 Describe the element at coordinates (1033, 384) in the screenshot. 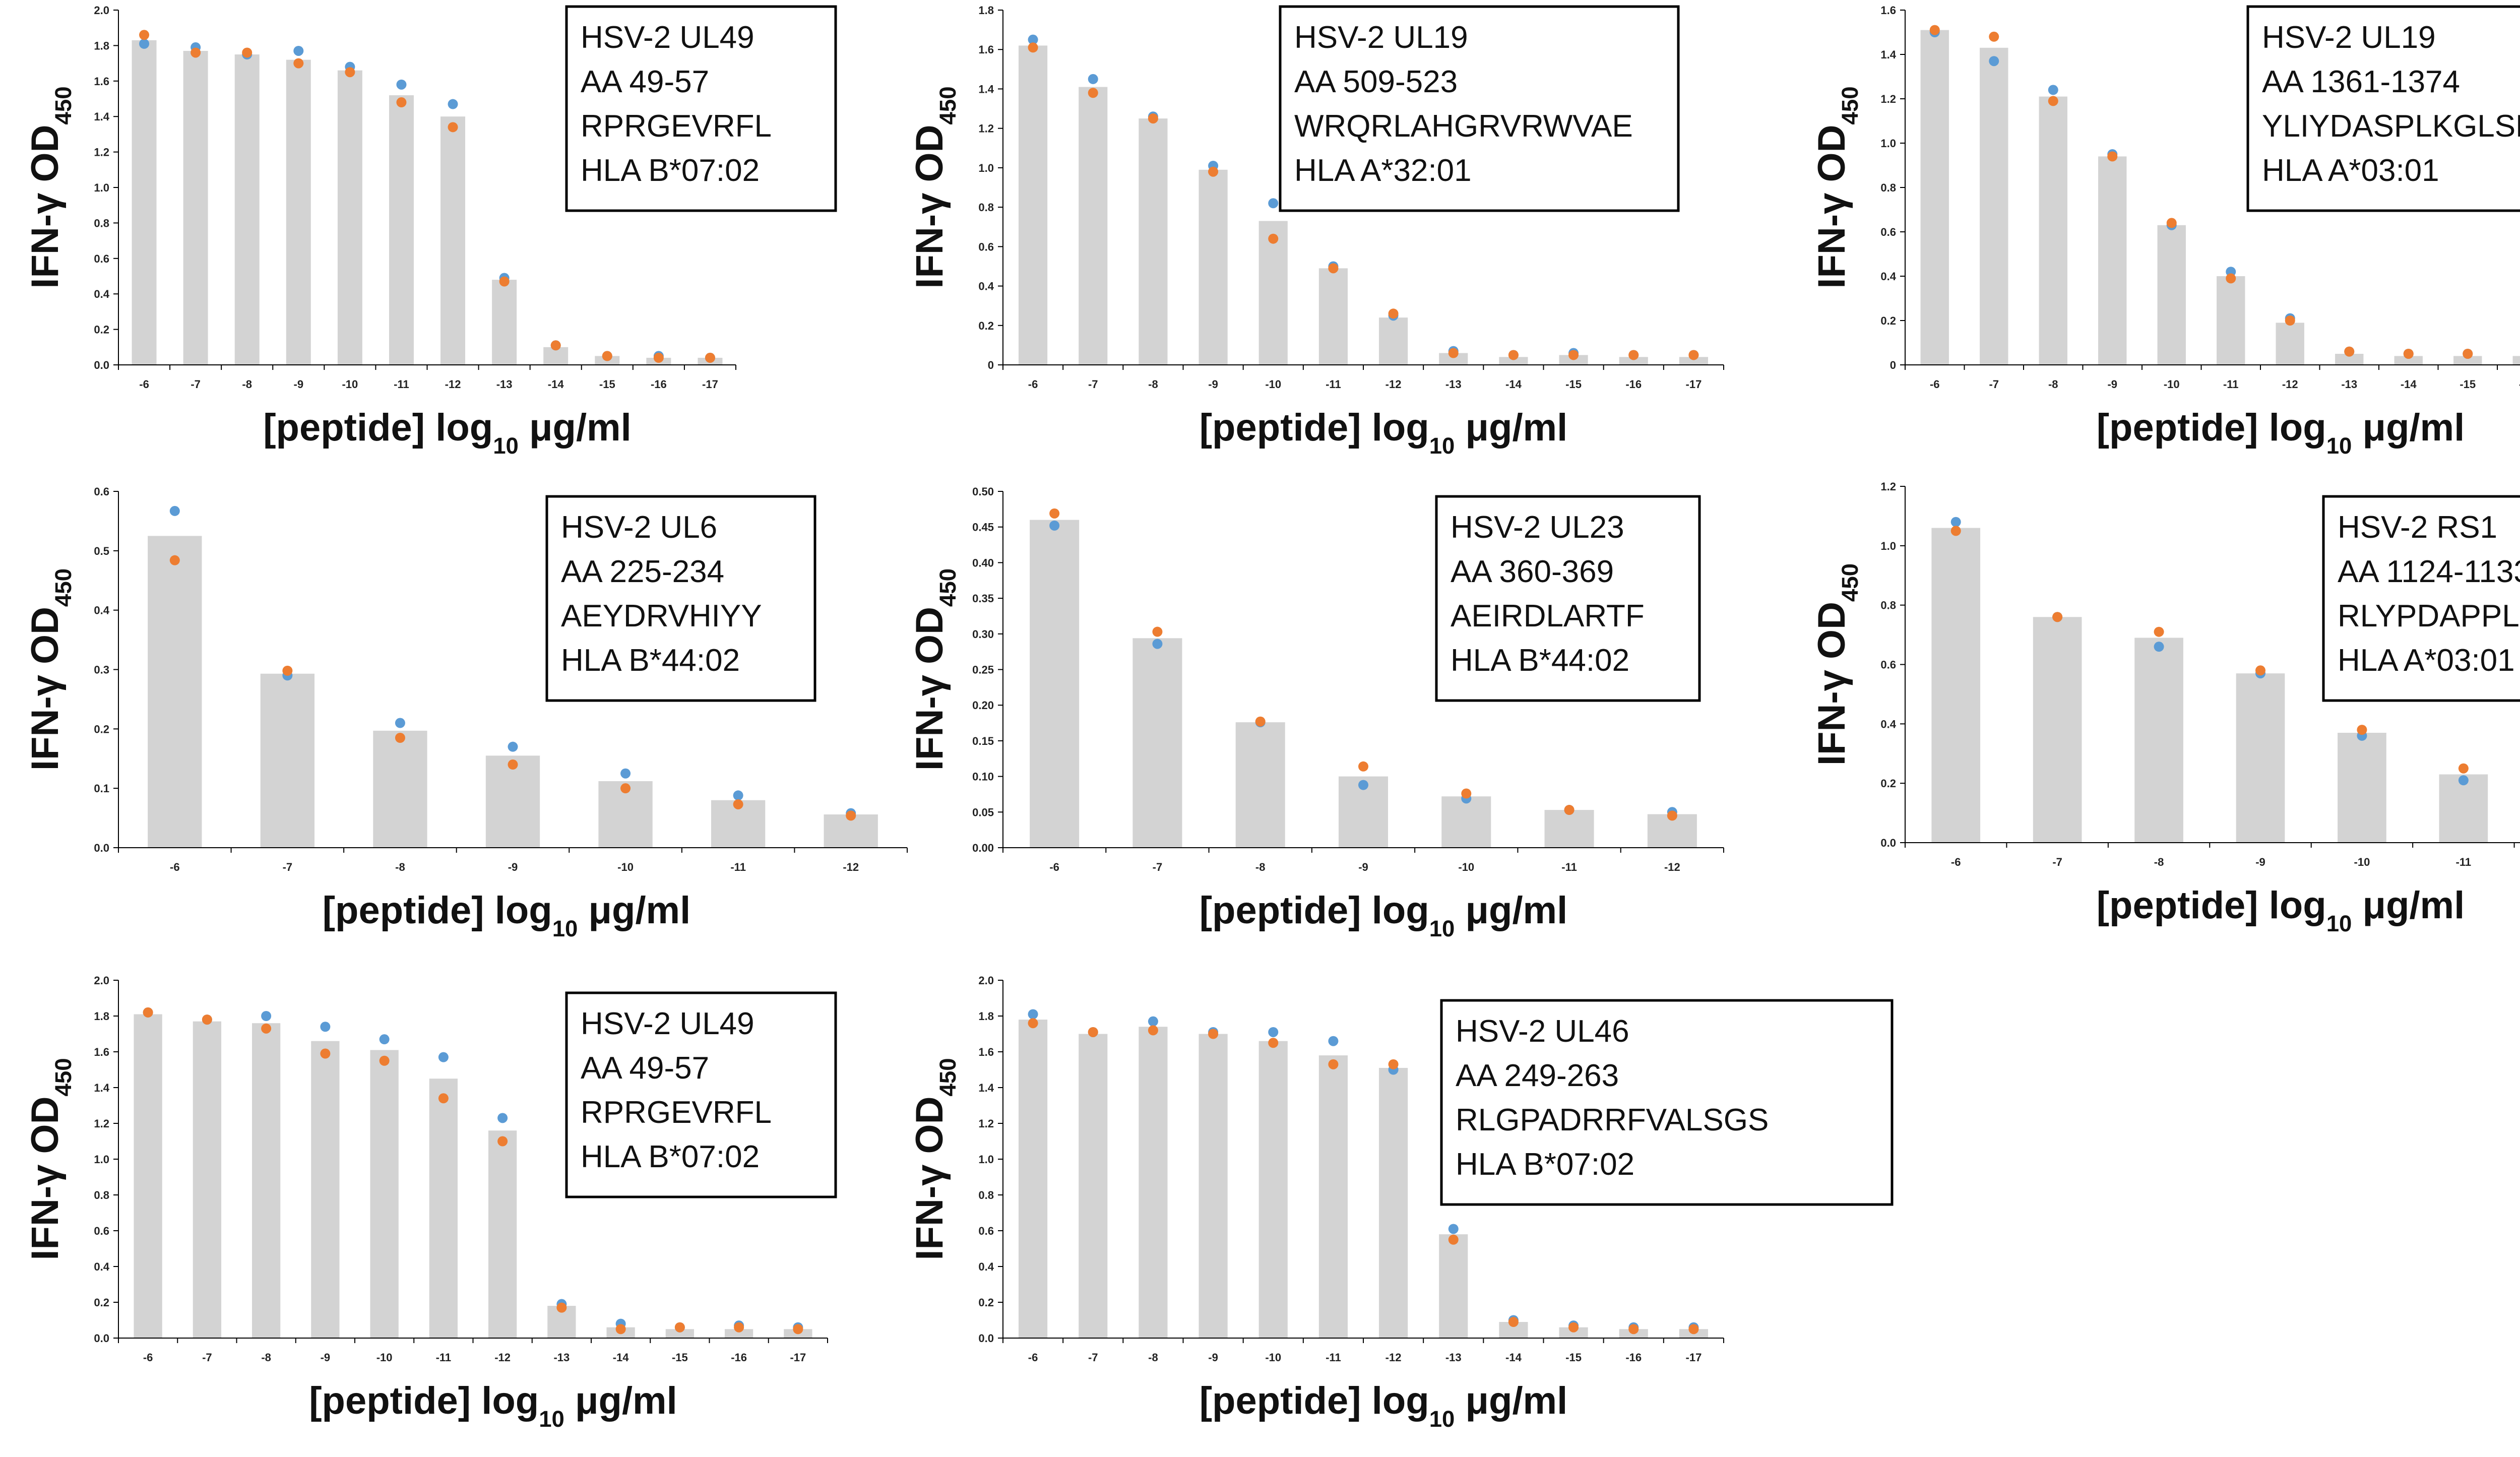

I see `x-tick-label: -6` at that location.